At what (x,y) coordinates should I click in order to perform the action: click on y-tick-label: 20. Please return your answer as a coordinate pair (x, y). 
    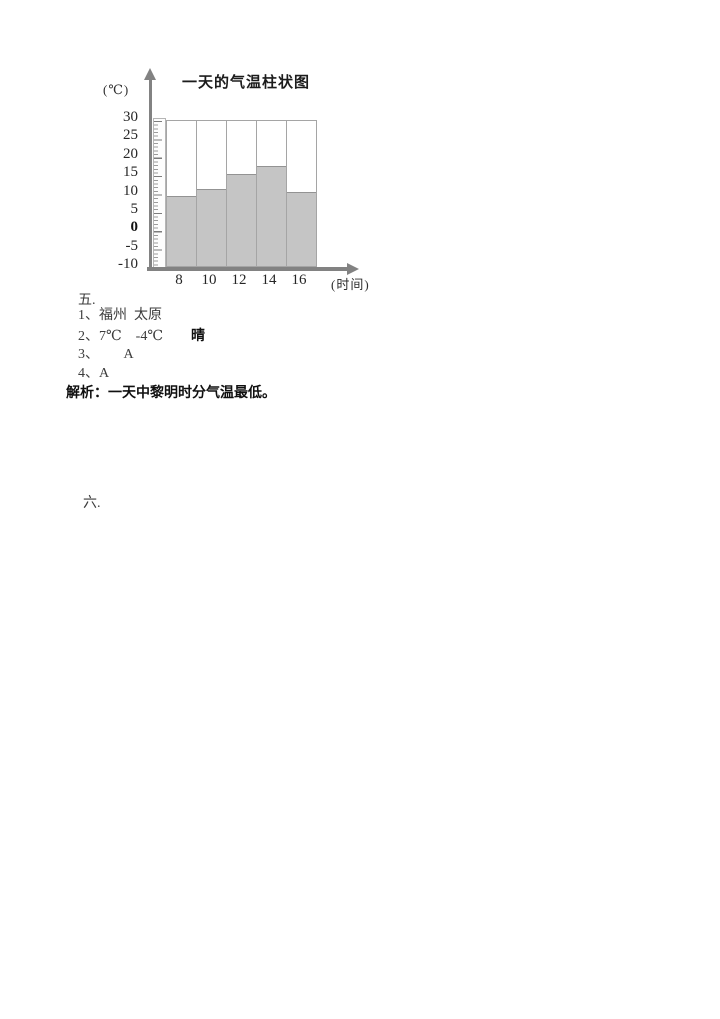
    Looking at the image, I should click on (130, 153).